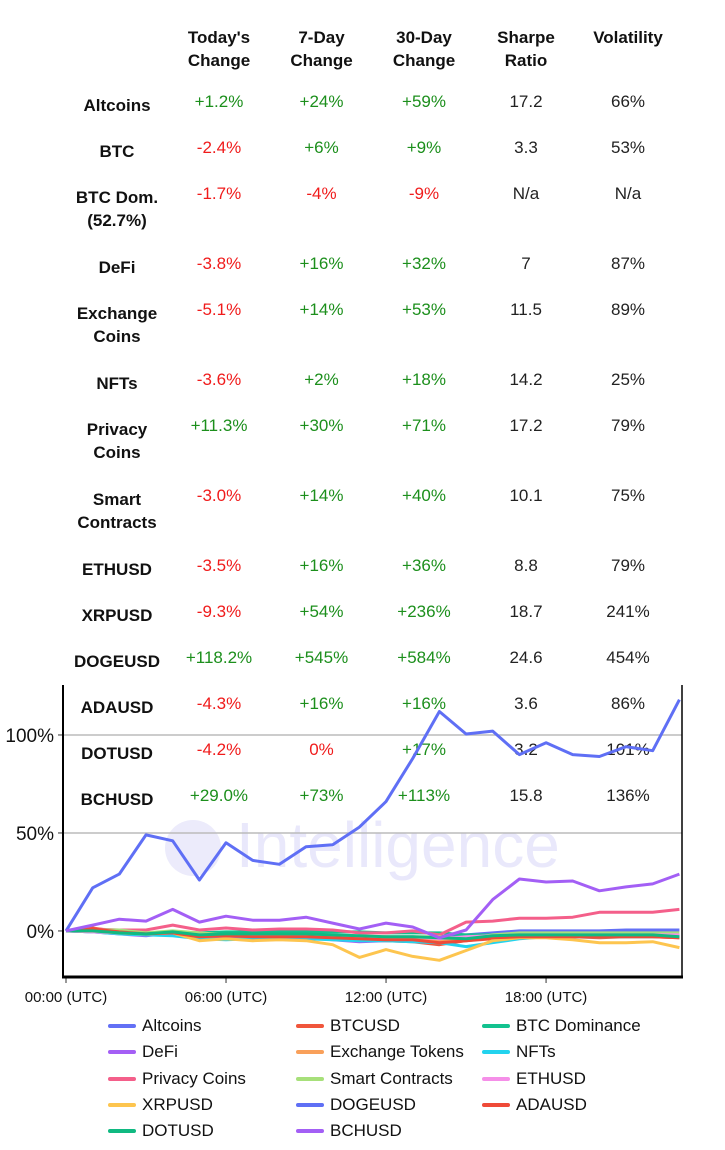 The height and width of the screenshot is (1150, 725). What do you see at coordinates (219, 611) in the screenshot?
I see `todays-change-cell: -9.3%` at bounding box center [219, 611].